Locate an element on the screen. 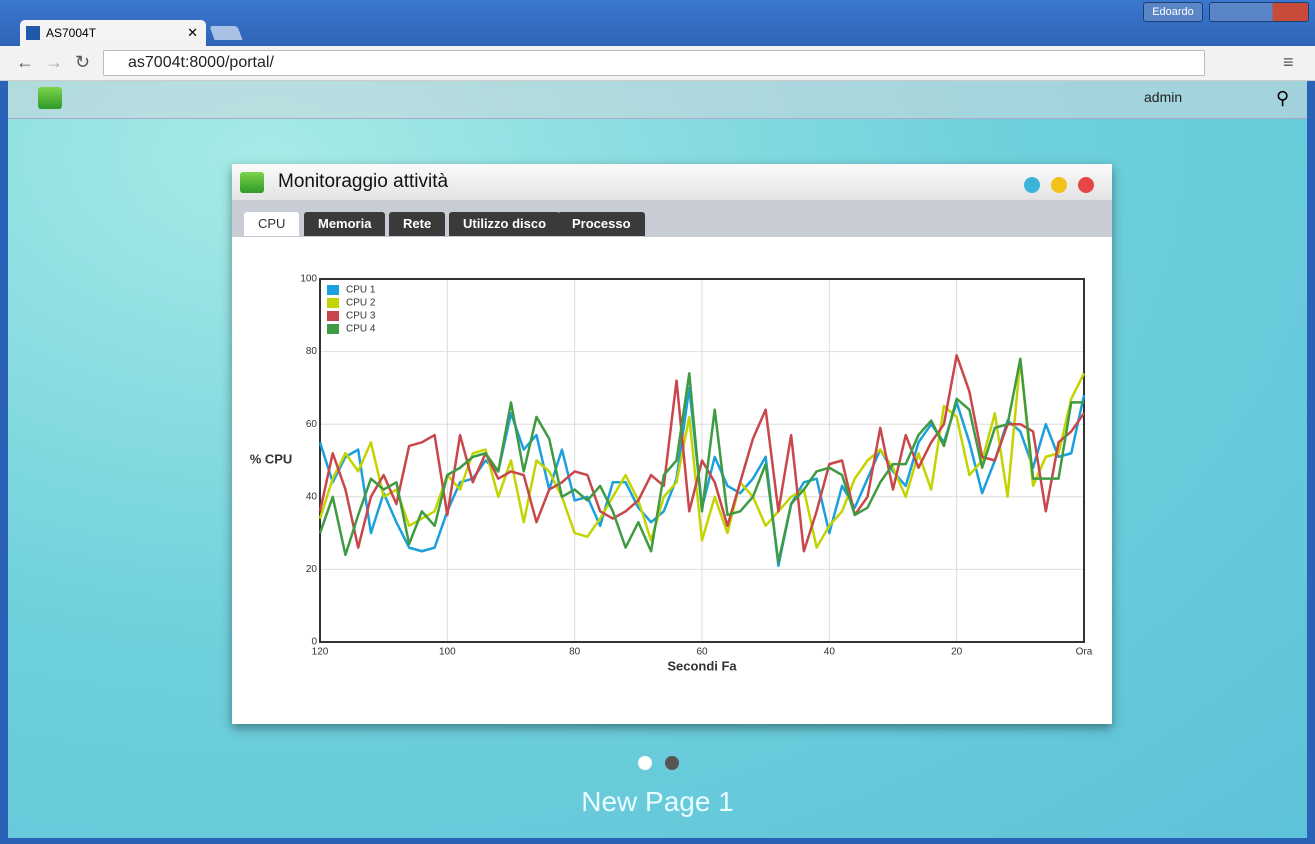  window-tab: Processo is located at coordinates (601, 224).